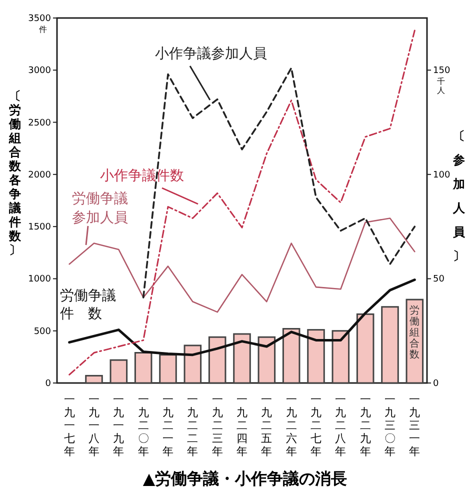 The width and height of the screenshot is (471, 495). What do you see at coordinates (40, 175) in the screenshot?
I see `y-tick-label: 2000` at bounding box center [40, 175].